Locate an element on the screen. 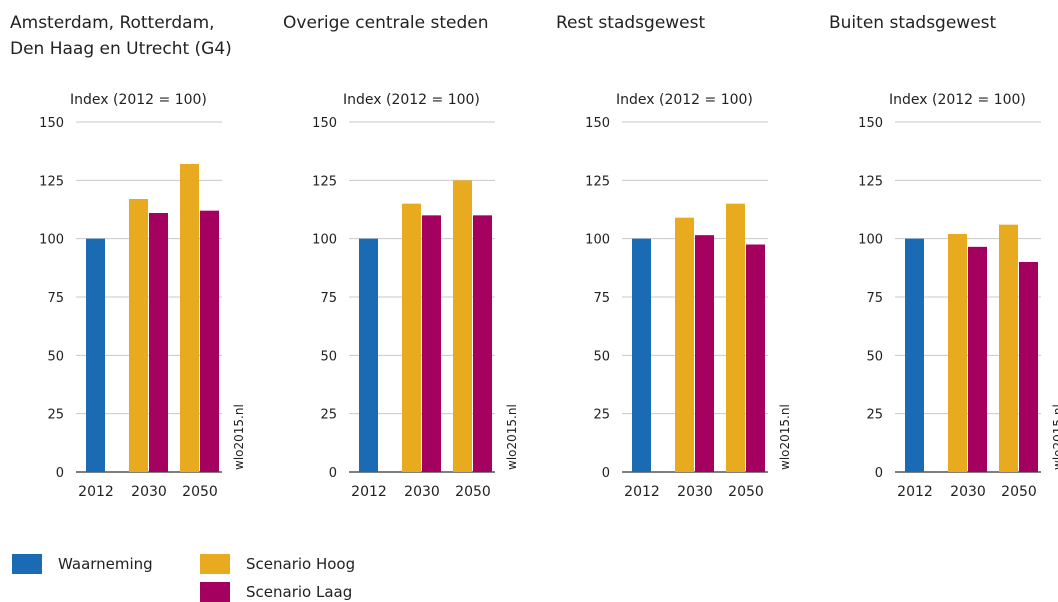 This screenshot has height=602, width=1058. legend-item-waarneming: Waarneming is located at coordinates (82, 564).